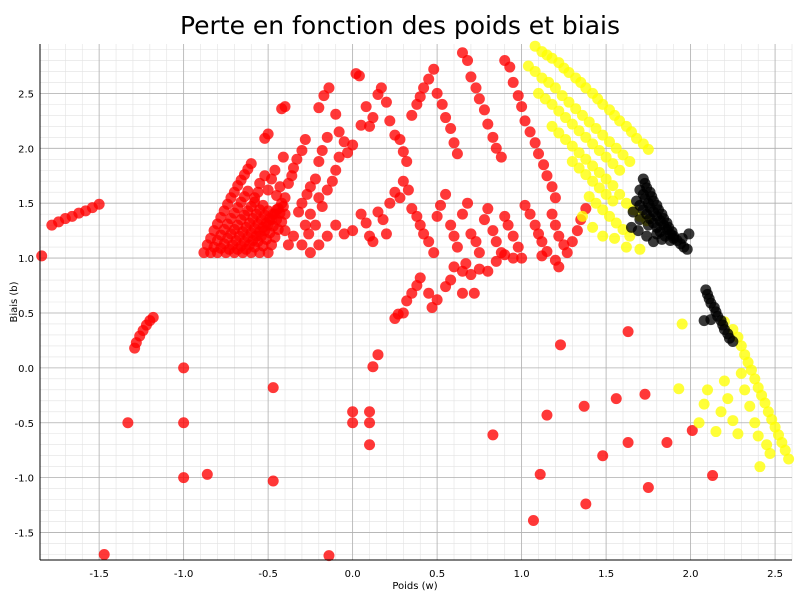 The height and width of the screenshot is (600, 800). Describe the element at coordinates (26, 314) in the screenshot. I see `y-tick-label: 0.5` at that location.